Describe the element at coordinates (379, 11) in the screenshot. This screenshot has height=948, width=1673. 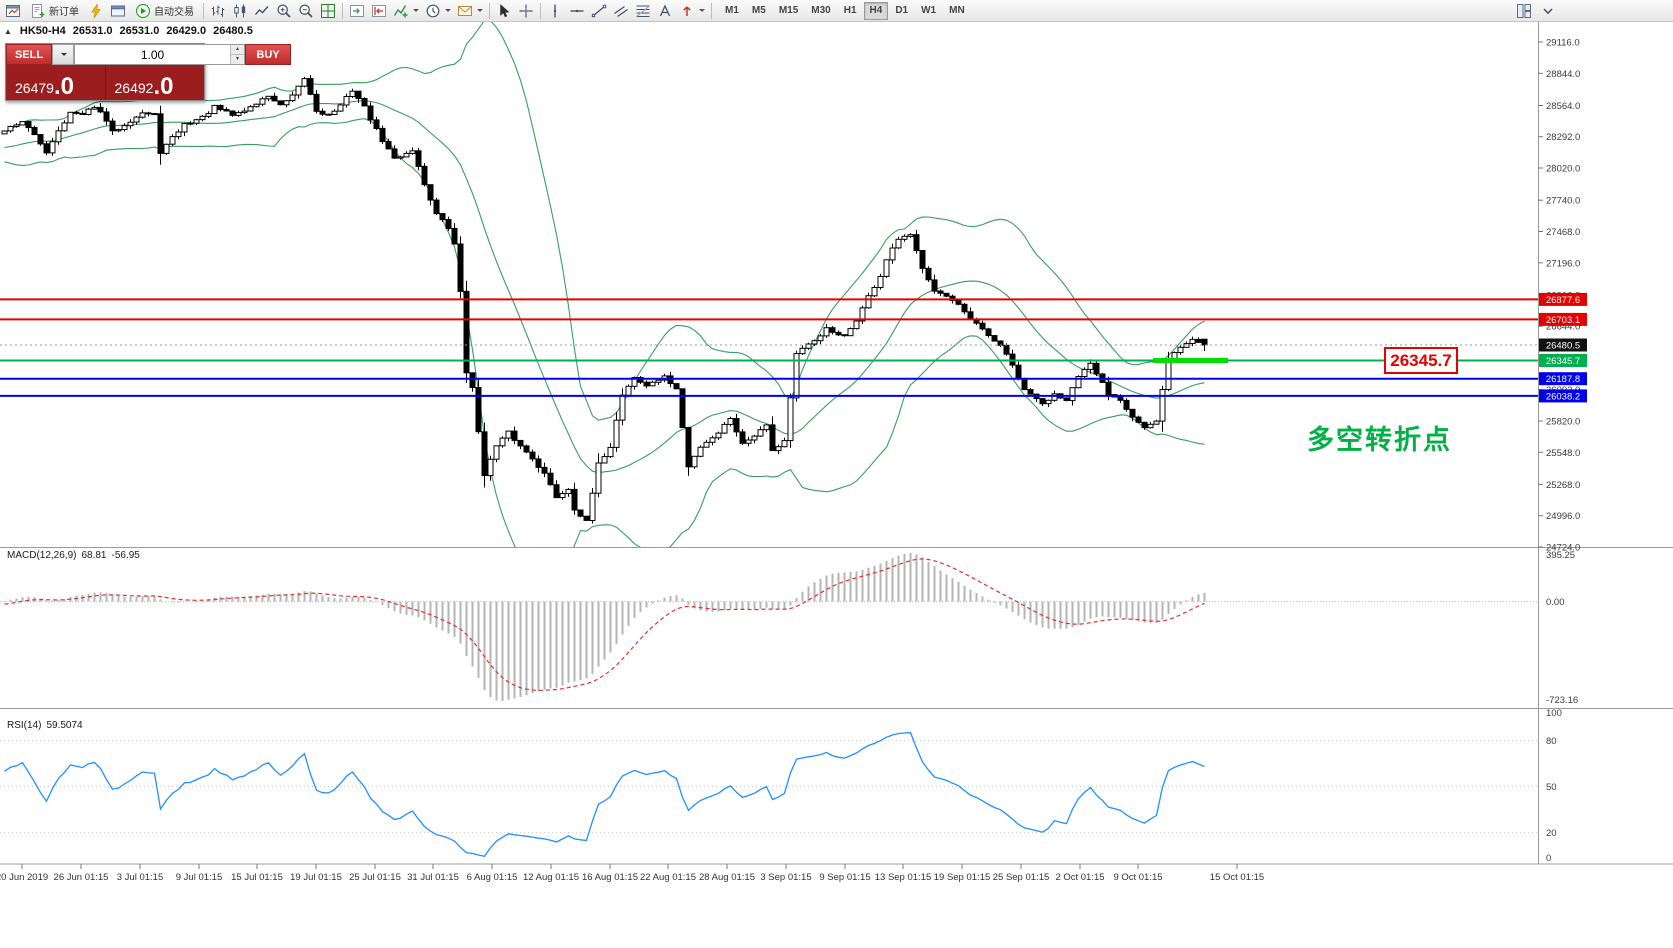
I see `chart-shift-button` at that location.